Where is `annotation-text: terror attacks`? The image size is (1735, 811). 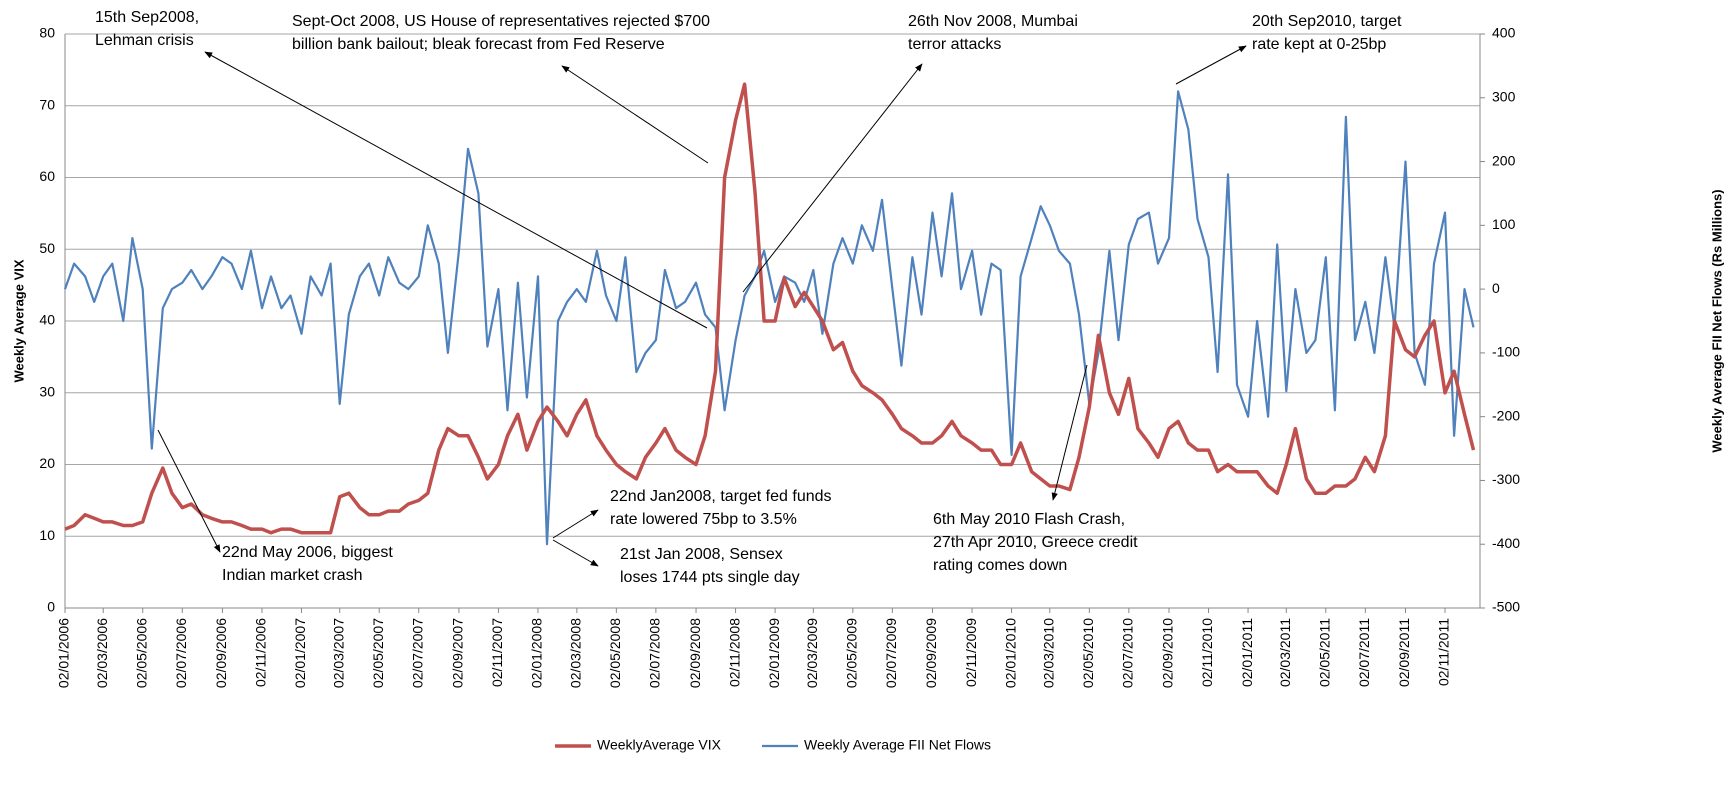 annotation-text: terror attacks is located at coordinates (954, 44).